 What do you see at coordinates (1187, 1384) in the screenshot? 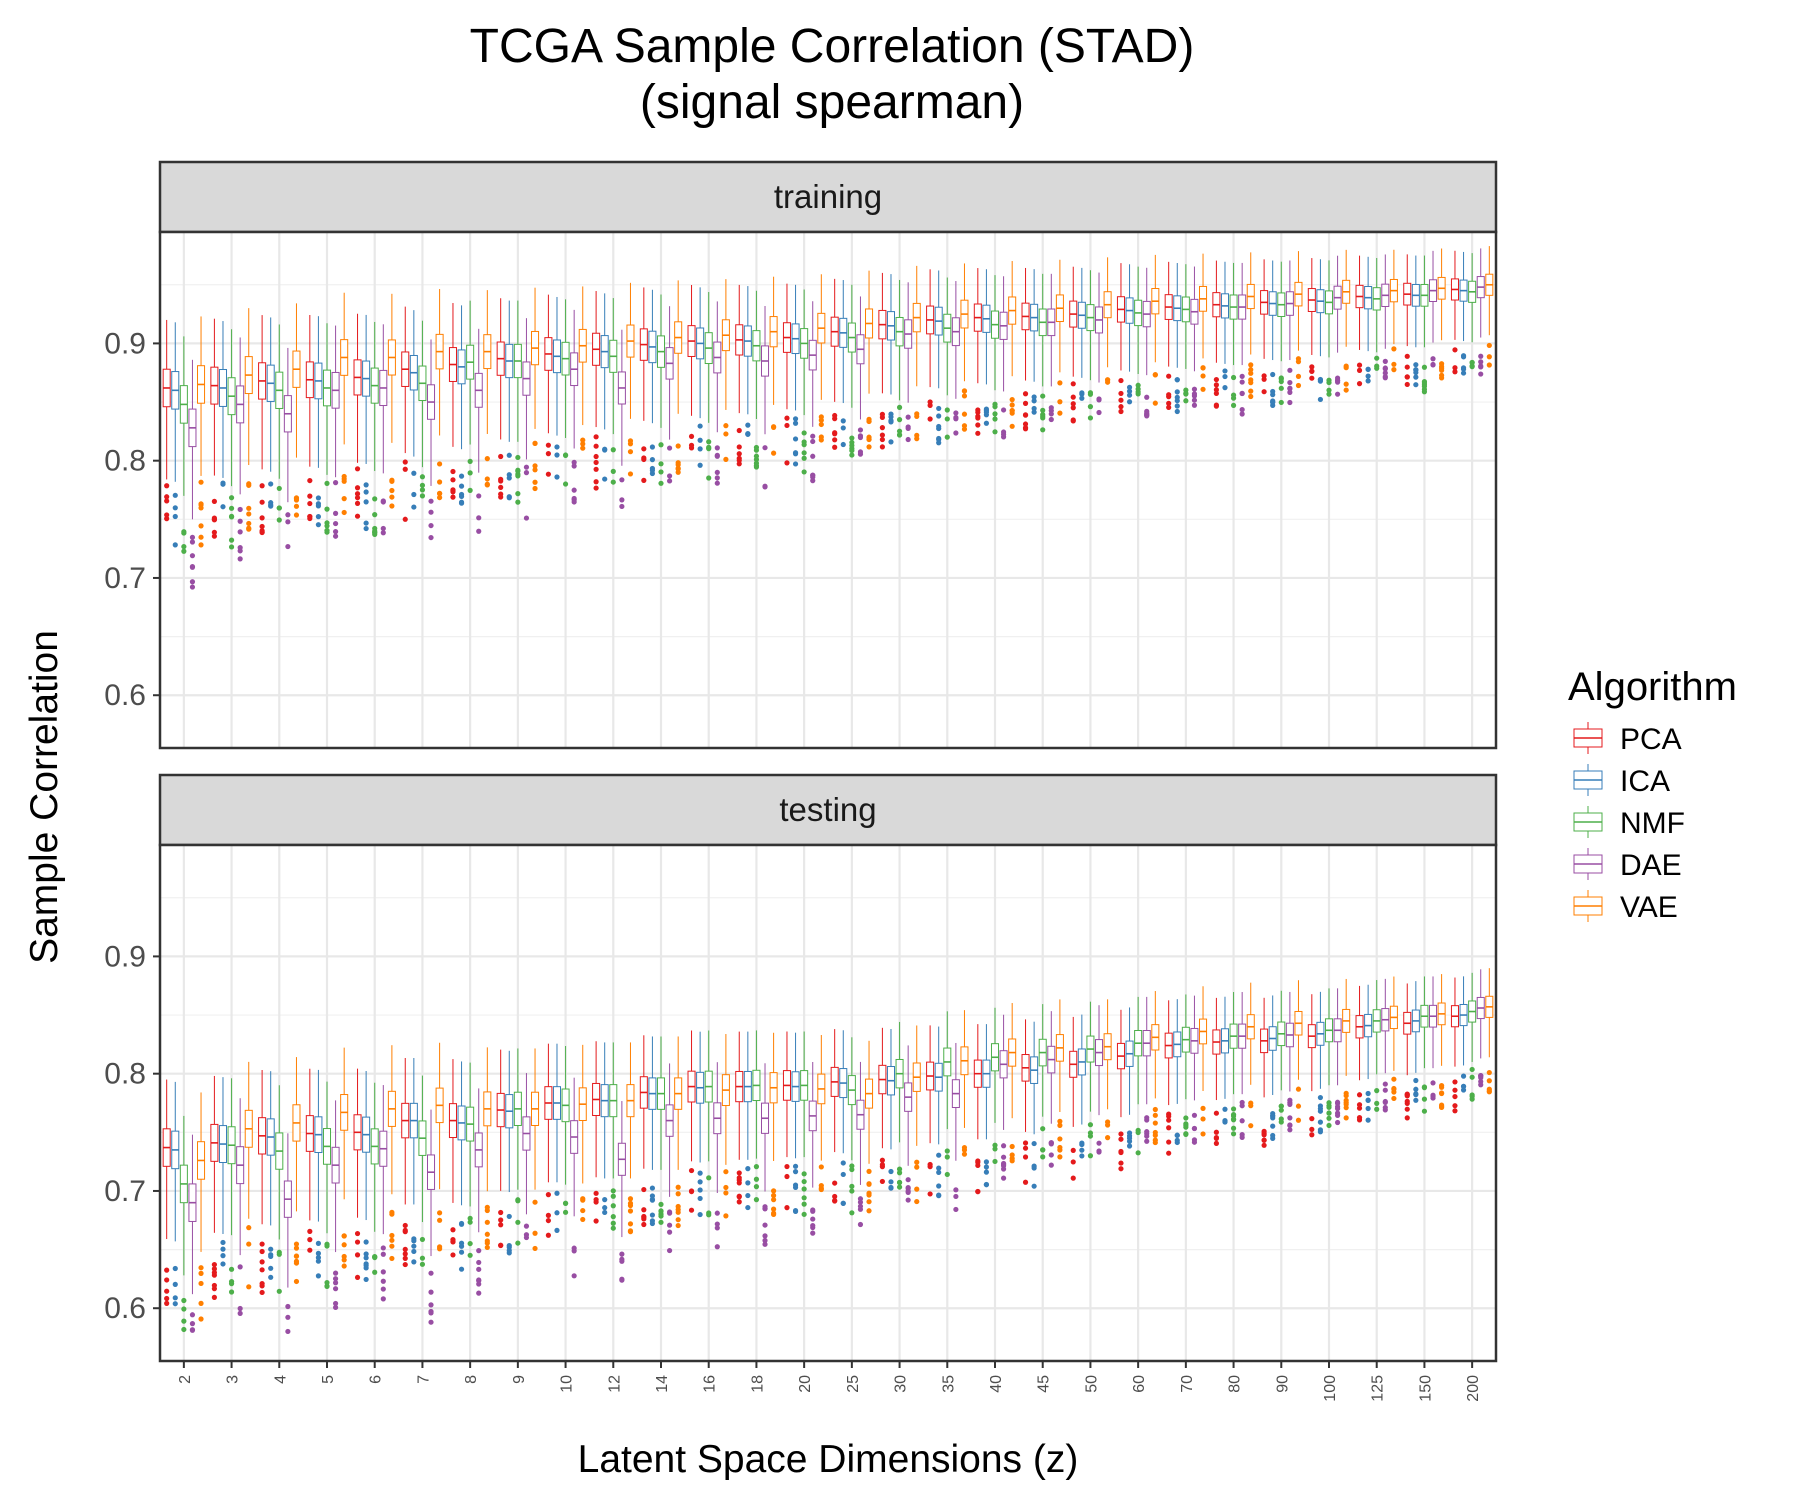
I see `x-tick-label: 70` at bounding box center [1187, 1384].